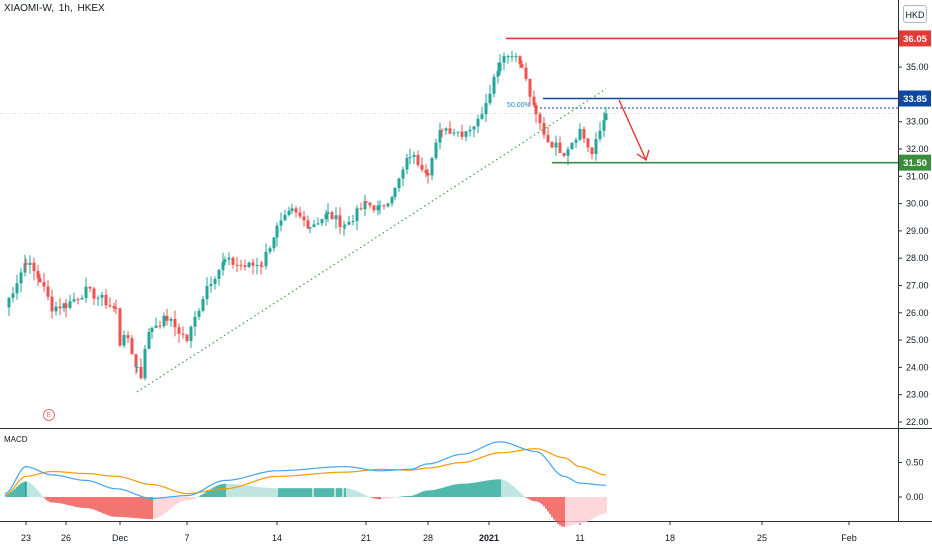 The image size is (932, 550). I want to click on macd-tick-label: 0.50, so click(915, 463).